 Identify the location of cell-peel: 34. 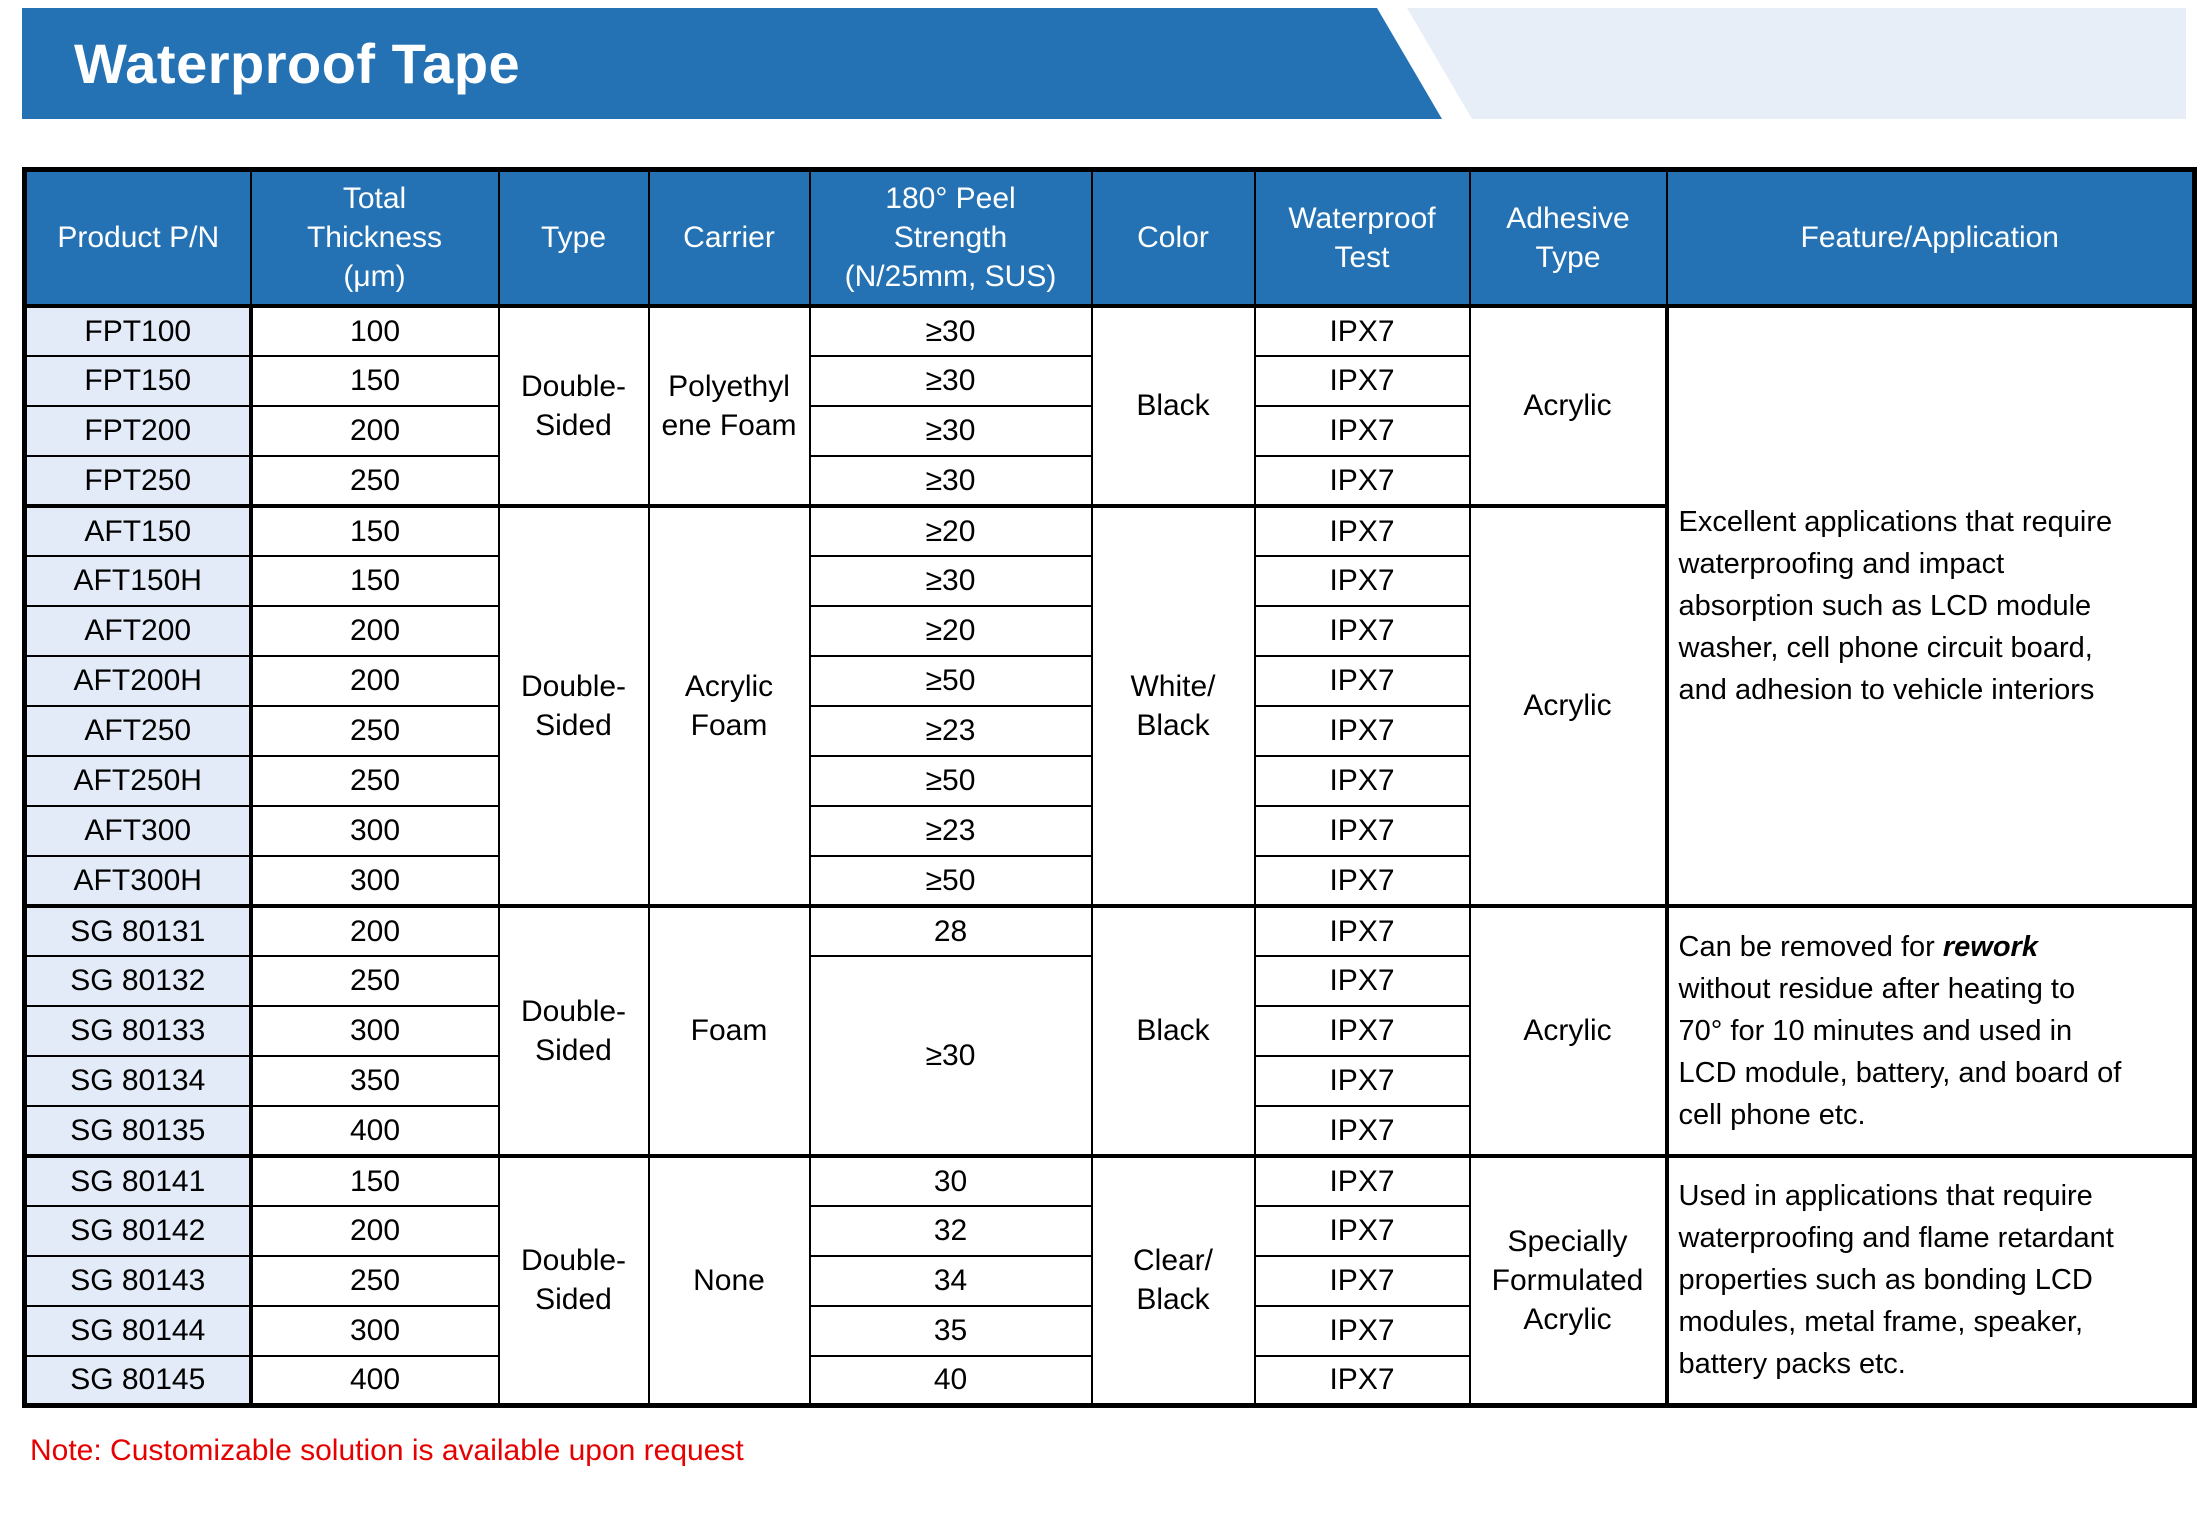
(950, 1280).